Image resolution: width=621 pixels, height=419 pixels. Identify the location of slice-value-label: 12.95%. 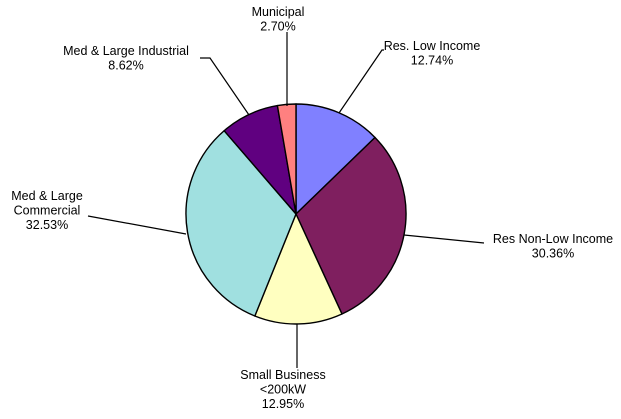
(283, 404).